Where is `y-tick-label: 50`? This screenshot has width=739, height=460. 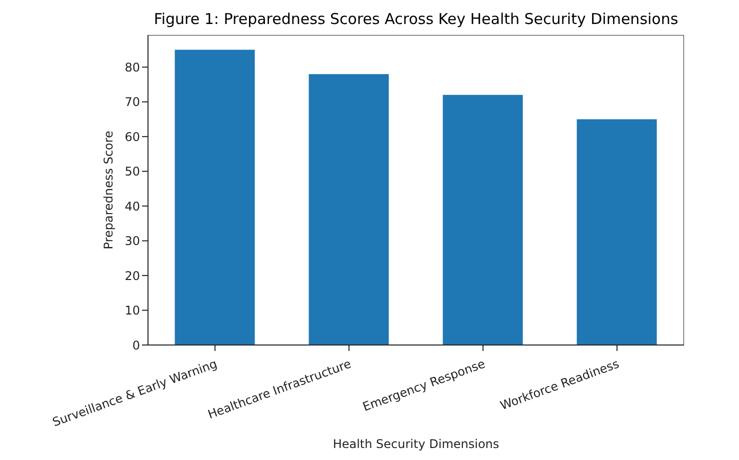 y-tick-label: 50 is located at coordinates (132, 171).